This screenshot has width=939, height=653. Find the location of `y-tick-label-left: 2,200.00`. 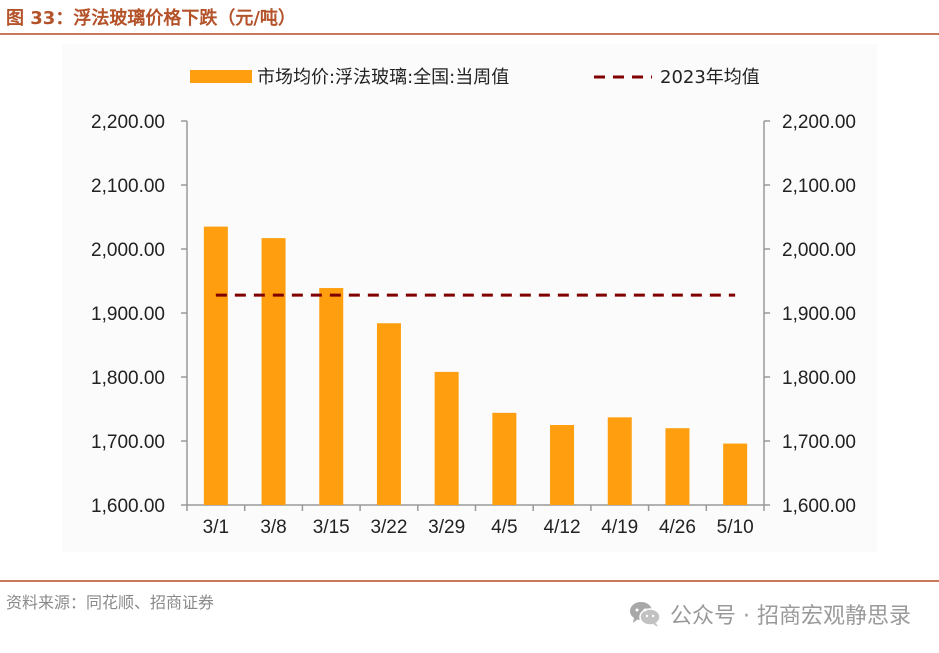

y-tick-label-left: 2,200.00 is located at coordinates (128, 122).